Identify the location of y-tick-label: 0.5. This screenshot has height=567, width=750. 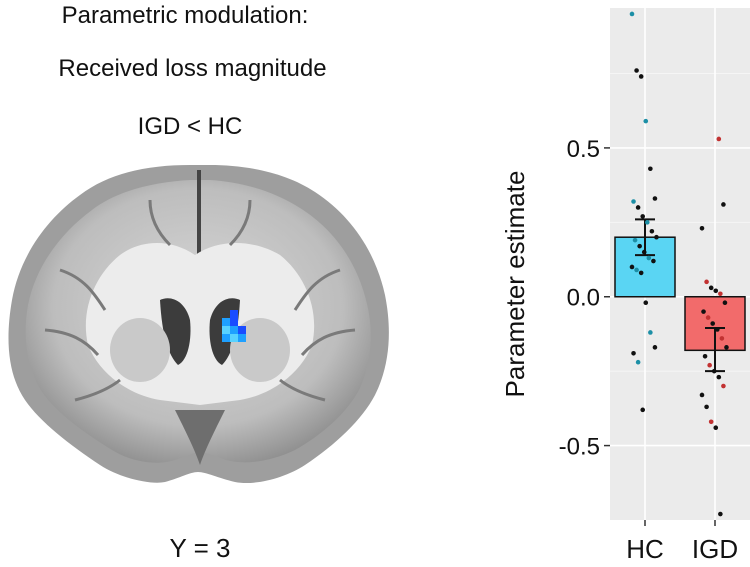
(583, 149).